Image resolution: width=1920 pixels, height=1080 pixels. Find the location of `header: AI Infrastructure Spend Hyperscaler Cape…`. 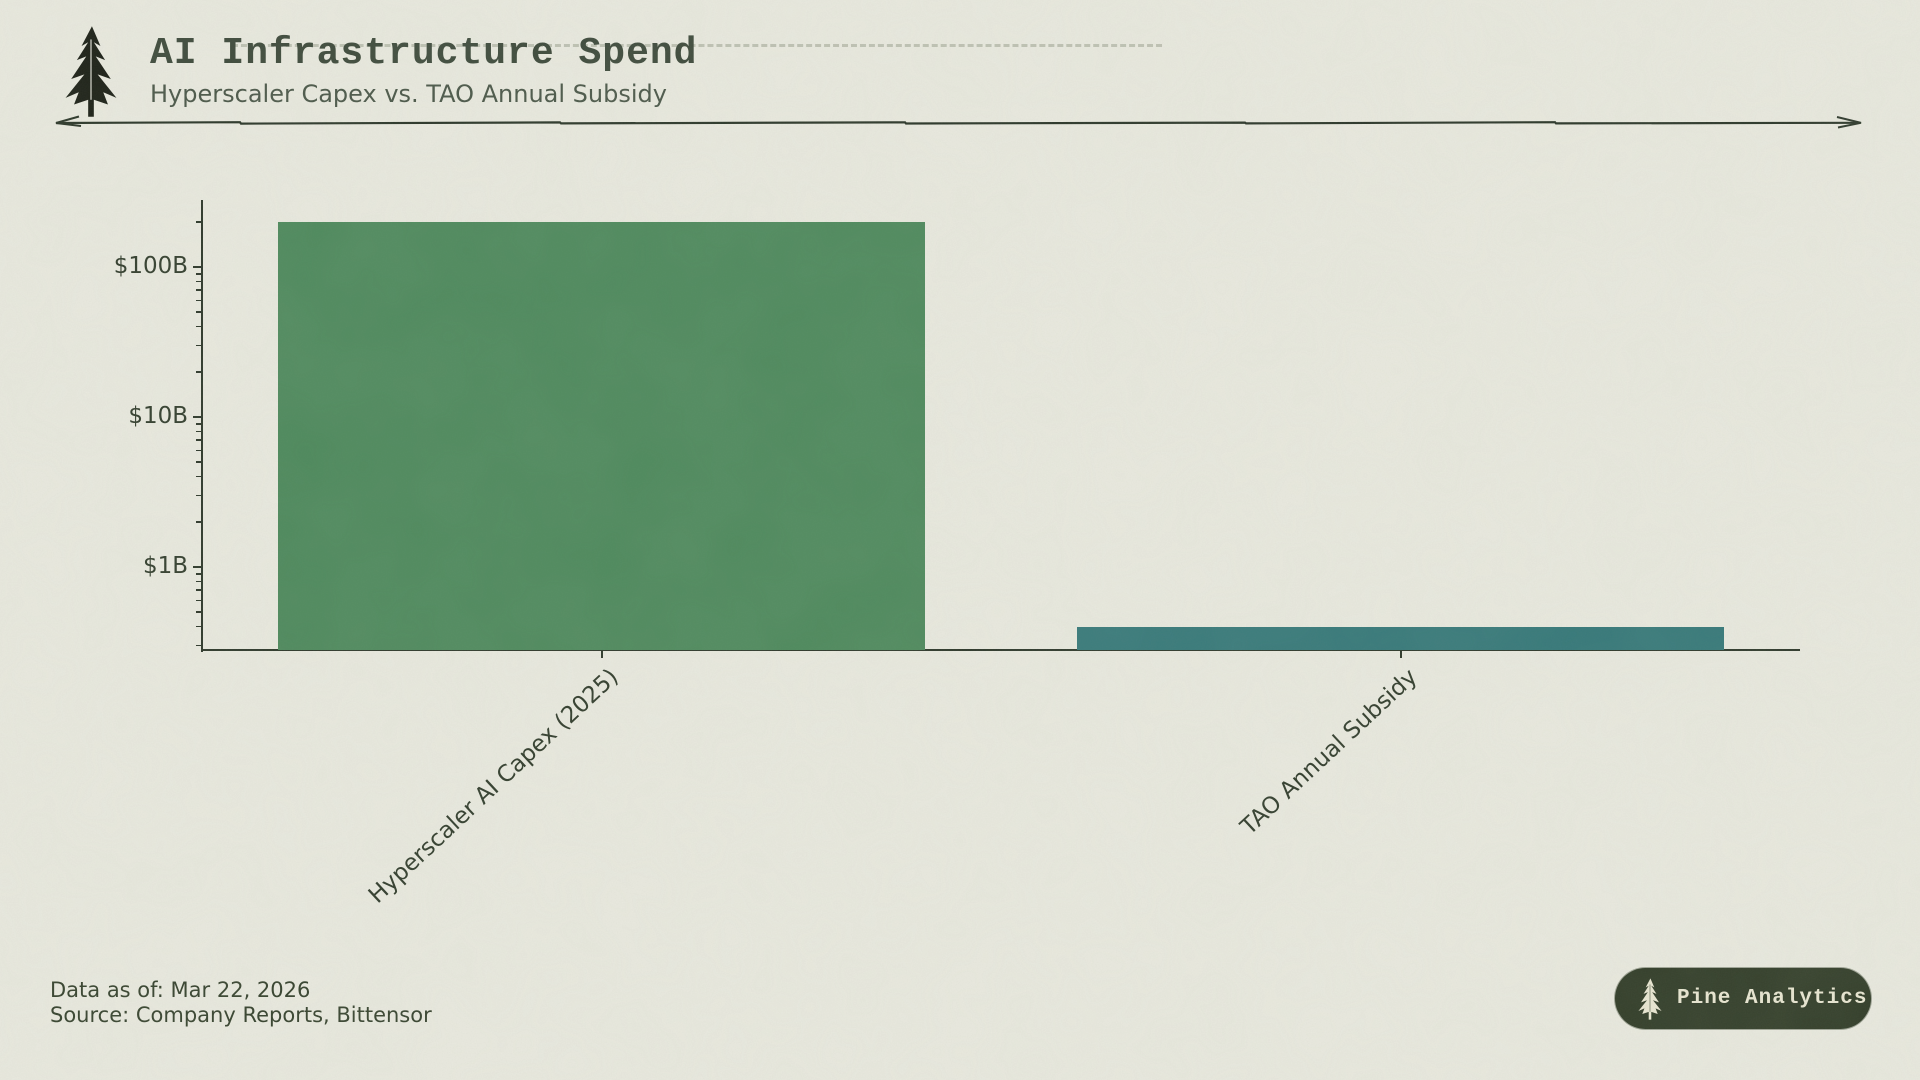

header: AI Infrastructure Spend Hyperscaler Cape… is located at coordinates (378, 71).